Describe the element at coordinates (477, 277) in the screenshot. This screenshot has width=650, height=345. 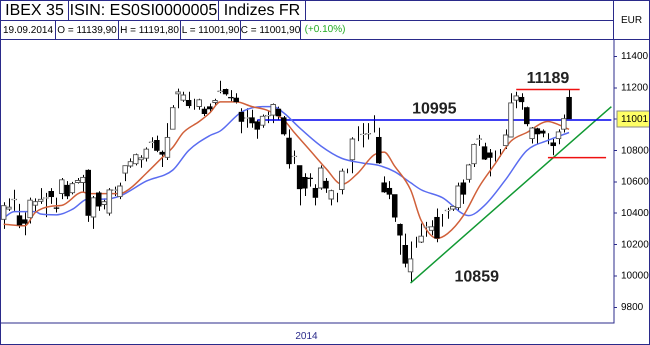
I see `series-label: 10859` at that location.